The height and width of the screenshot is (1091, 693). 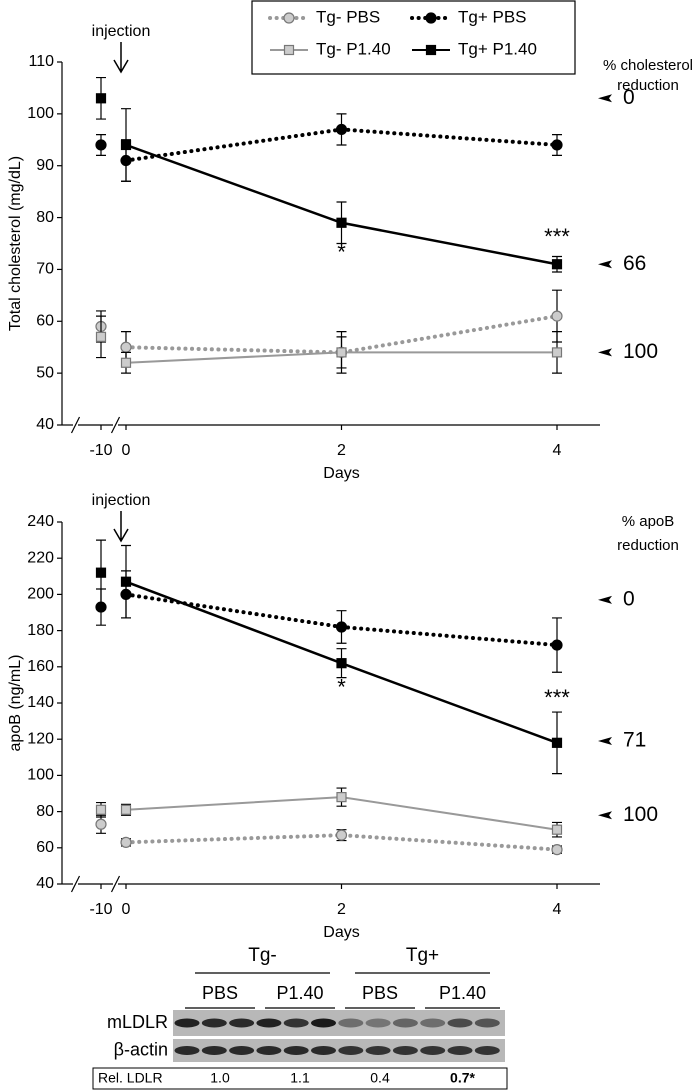 I want to click on row-label: β-actin, so click(x=141, y=1049).